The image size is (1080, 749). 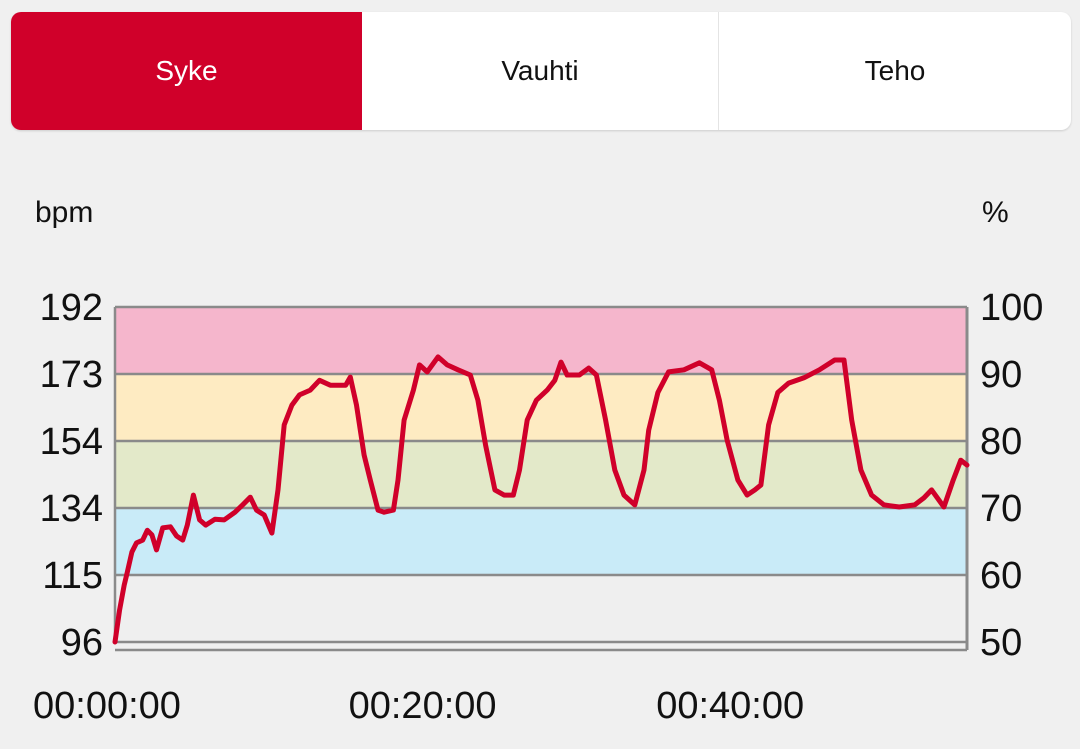 What do you see at coordinates (82, 643) in the screenshot?
I see `y-tick-label: 96` at bounding box center [82, 643].